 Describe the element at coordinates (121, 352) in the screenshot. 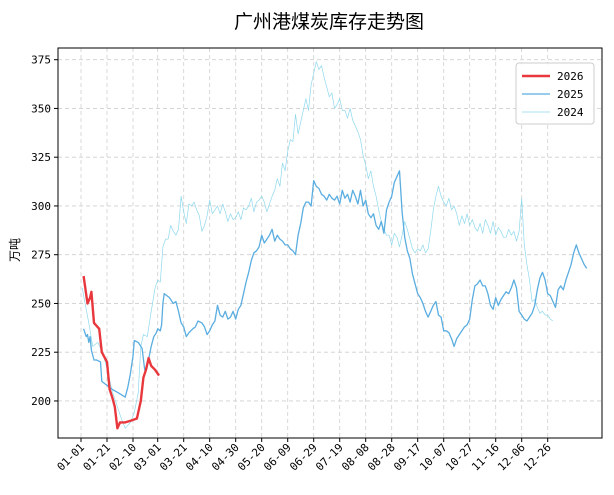

I see `series-line-2026` at that location.